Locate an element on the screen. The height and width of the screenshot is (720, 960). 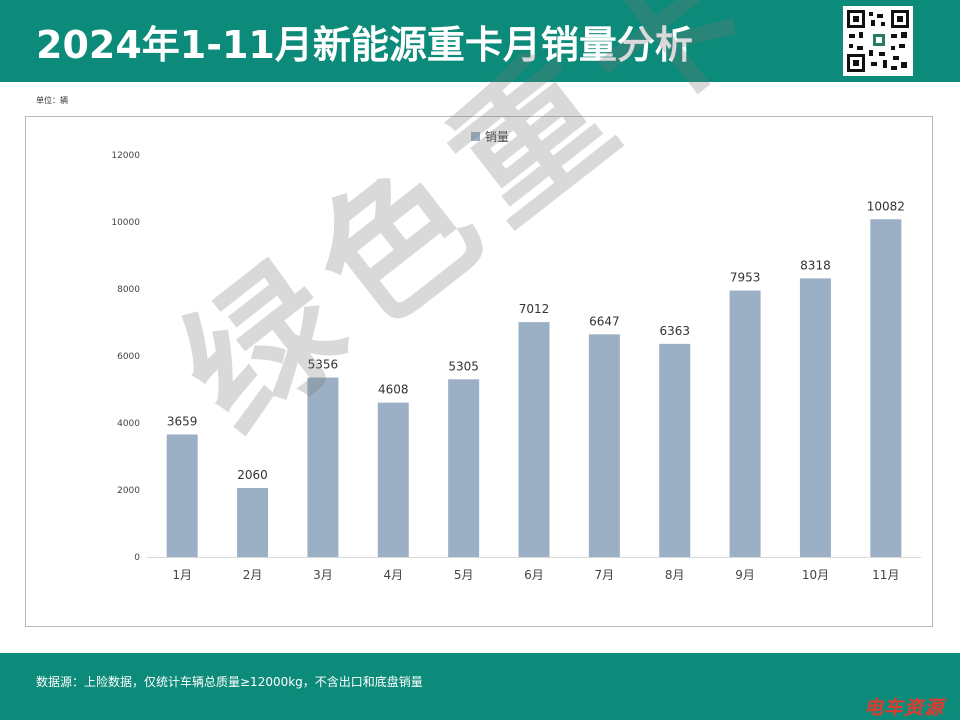
x-tick-label: 1月 is located at coordinates (182, 575).